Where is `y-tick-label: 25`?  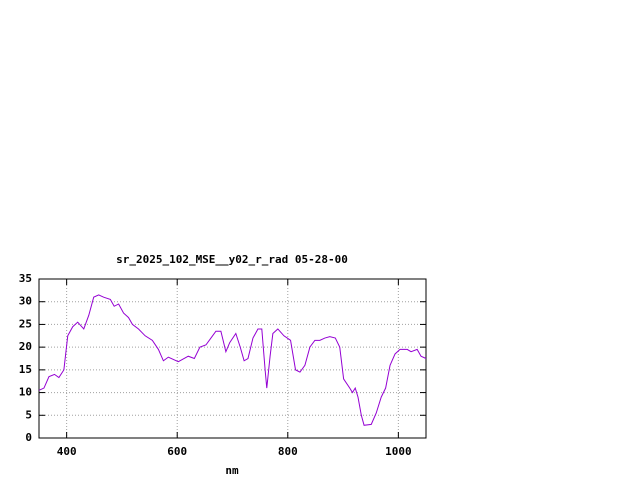 y-tick-label: 25 is located at coordinates (25, 323).